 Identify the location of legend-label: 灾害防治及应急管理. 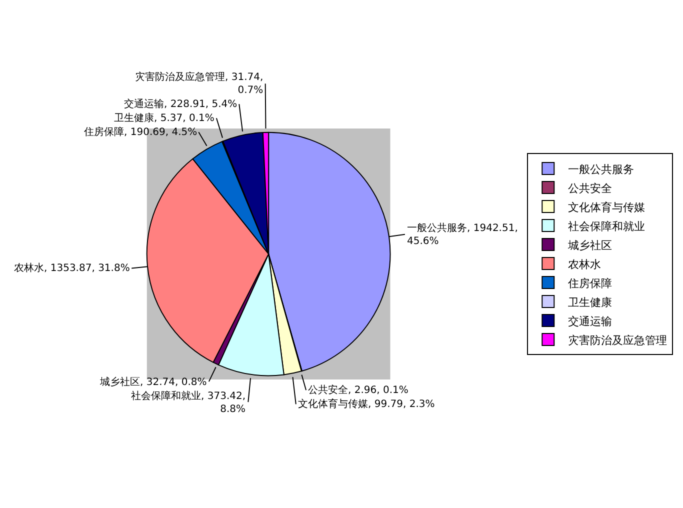
(618, 340).